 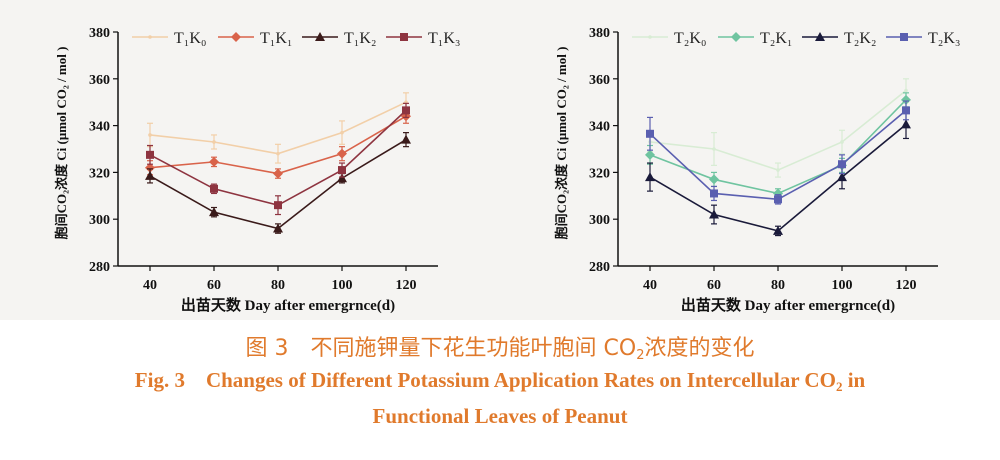 I want to click on caption-cn-text-b: 浓度的变化, so click(x=699, y=348).